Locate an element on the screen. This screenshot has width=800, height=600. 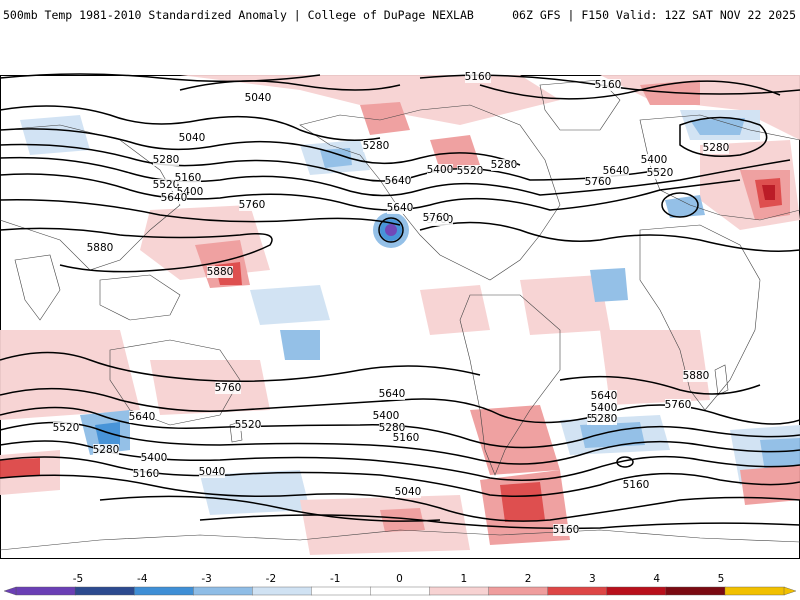
colorbar-swatches is located at coordinates (400, 591).